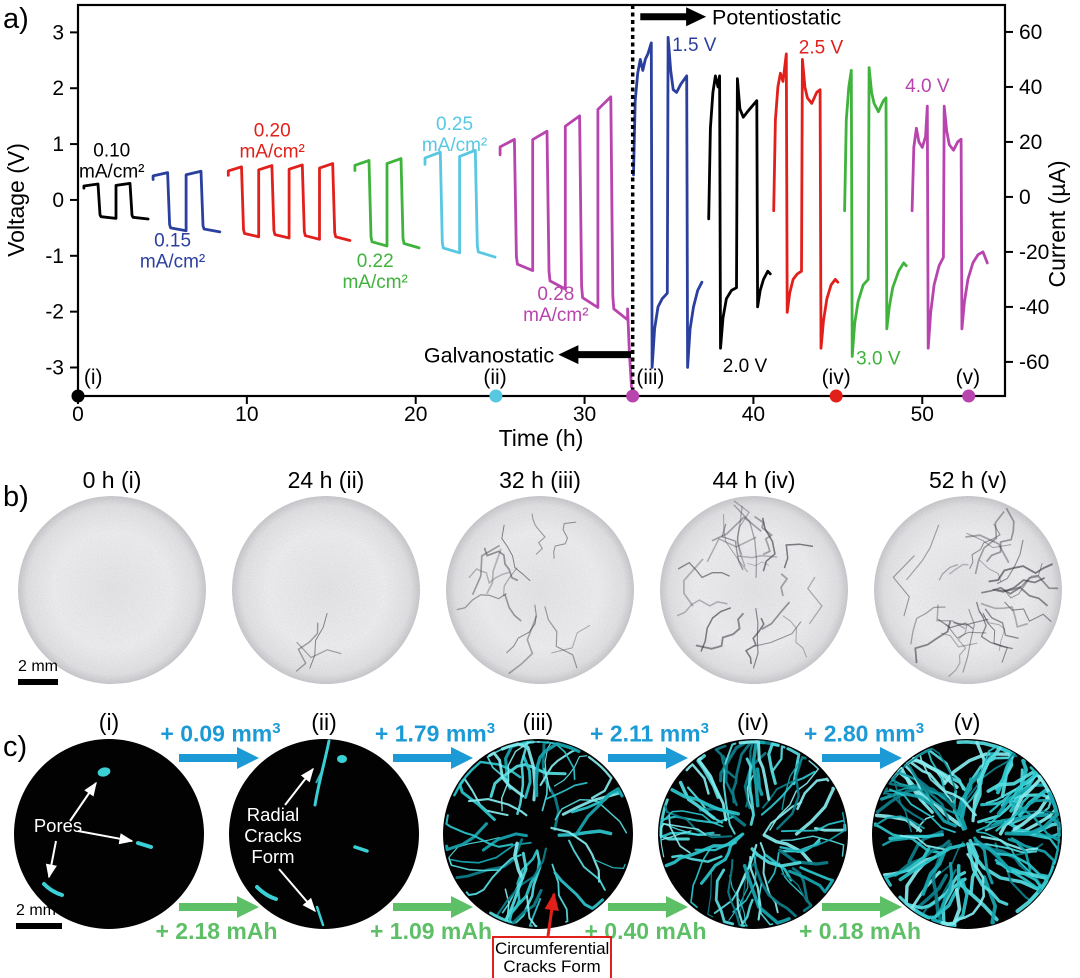  Describe the element at coordinates (745, 366) in the screenshot. I see `series-label: 2.0 V` at that location.